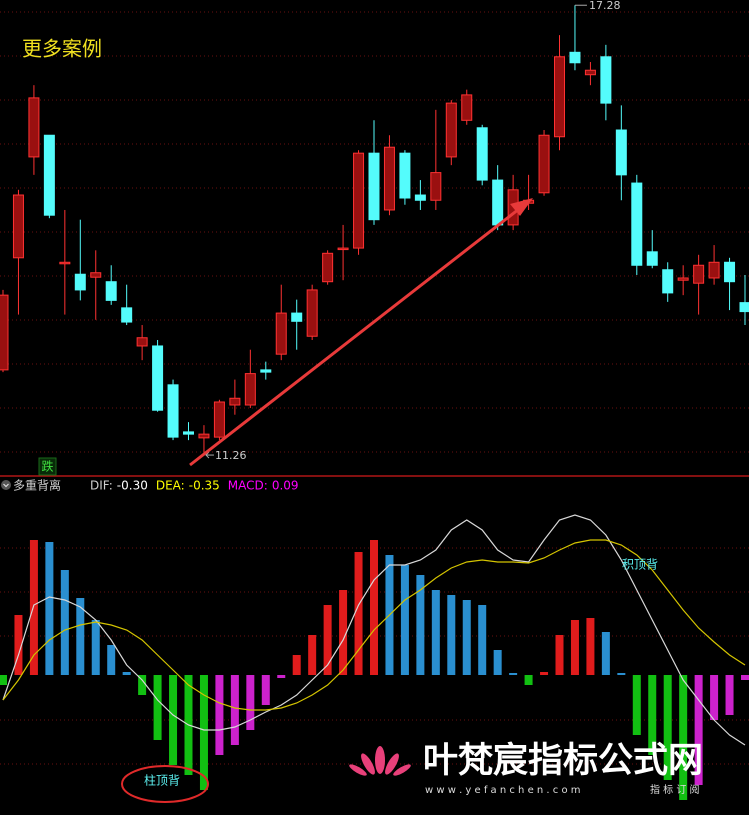 Image resolution: width=749 pixels, height=815 pixels. Describe the element at coordinates (204, 486) in the screenshot. I see `readout-value: -0.35` at that location.